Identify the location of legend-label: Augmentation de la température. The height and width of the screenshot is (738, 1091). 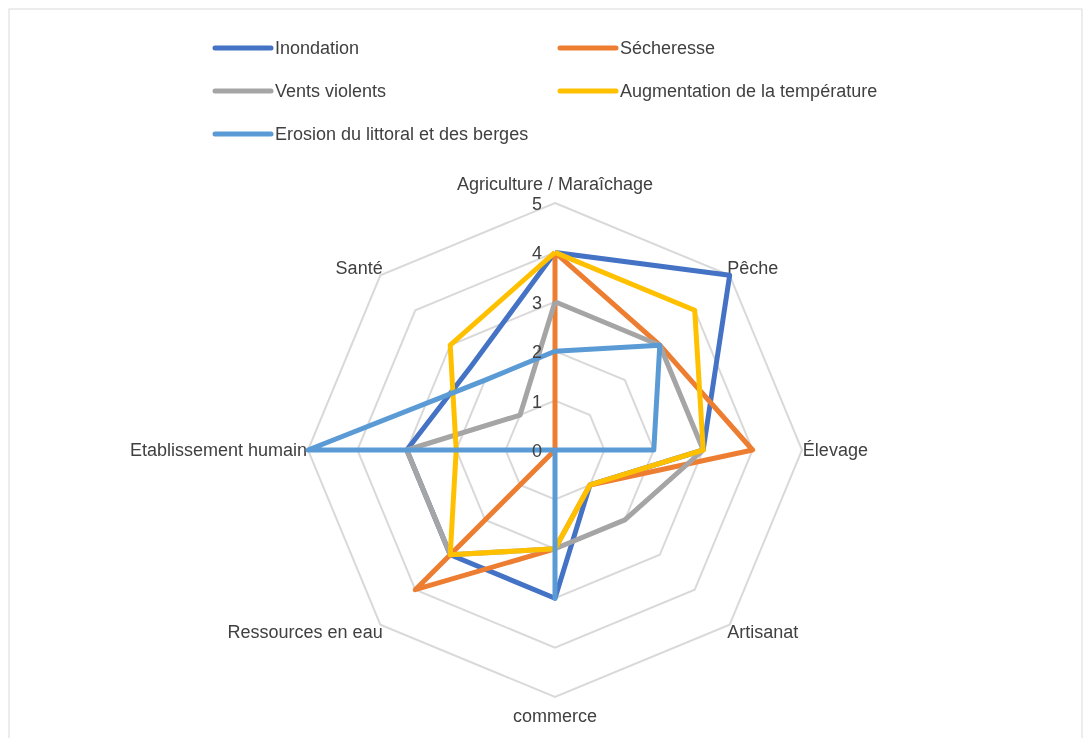
(749, 91).